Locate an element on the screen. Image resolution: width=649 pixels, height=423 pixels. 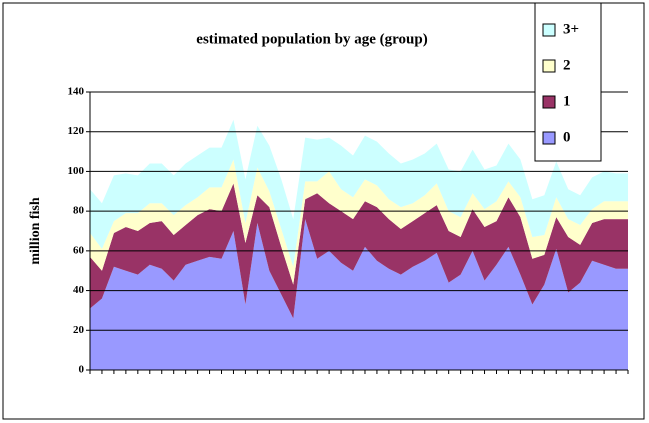
y-tick-label: 20 is located at coordinates (79, 330).